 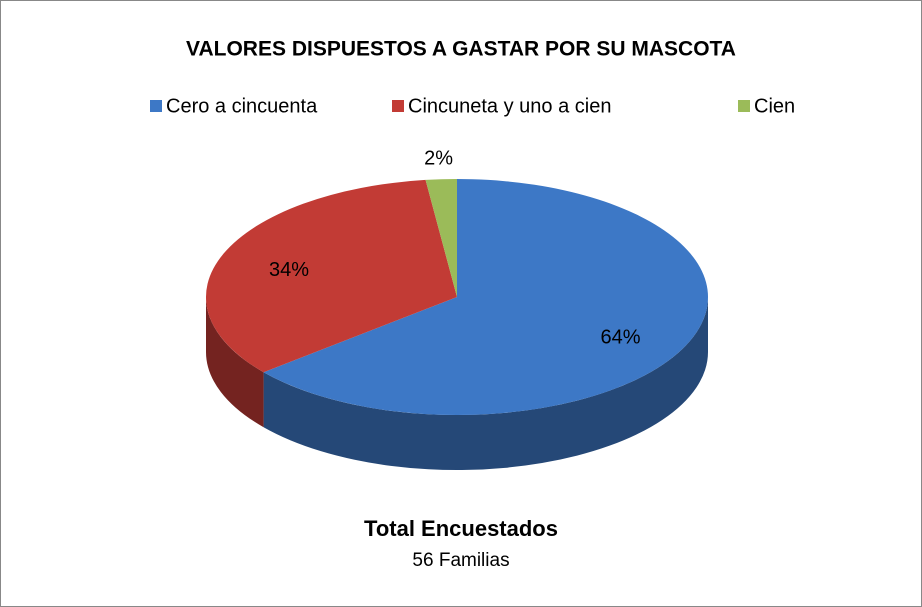 What do you see at coordinates (461, 528) in the screenshot?
I see `annotation: Total Encuestados` at bounding box center [461, 528].